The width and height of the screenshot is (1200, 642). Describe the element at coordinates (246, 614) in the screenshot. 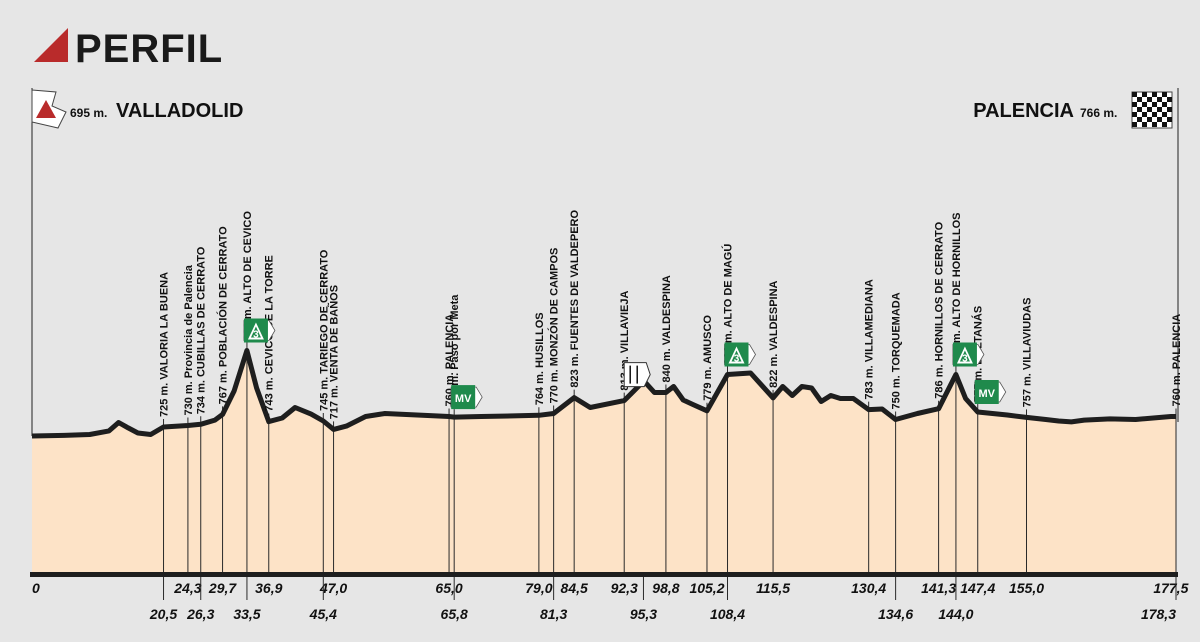

I see `km-label-bottom: 33,5` at that location.